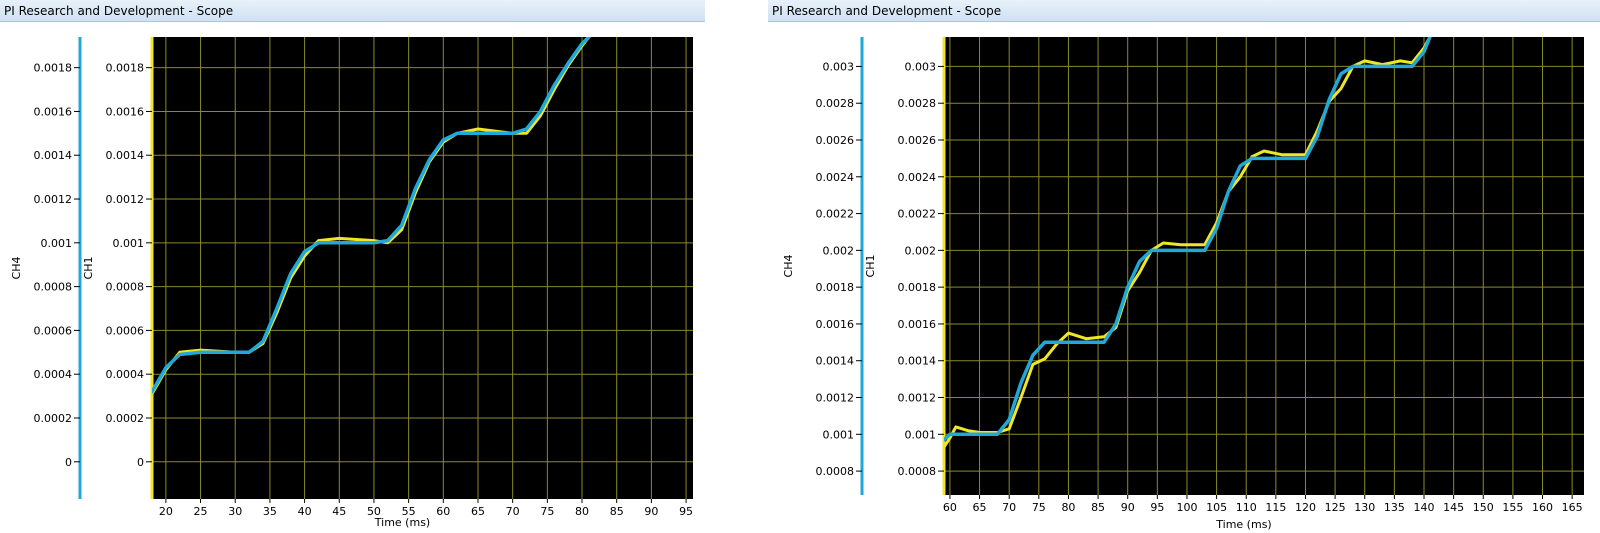  Describe the element at coordinates (1483, 507) in the screenshot. I see `x-tick-label: 150` at that location.